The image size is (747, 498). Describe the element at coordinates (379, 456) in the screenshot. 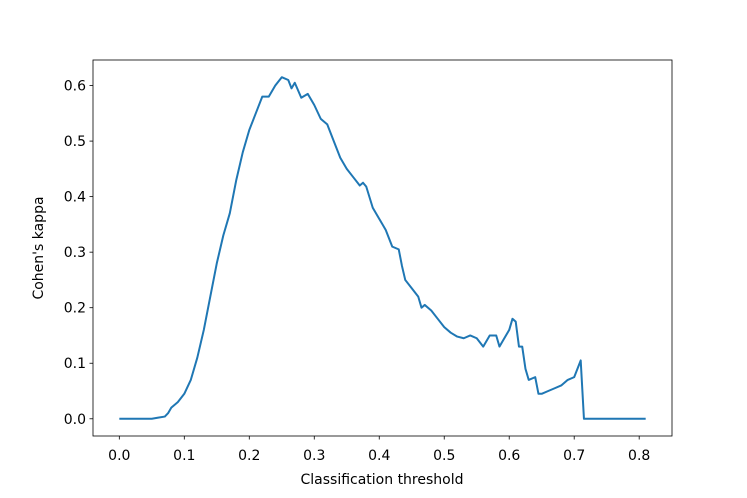

I see `x-tick-label: 0.4` at that location.